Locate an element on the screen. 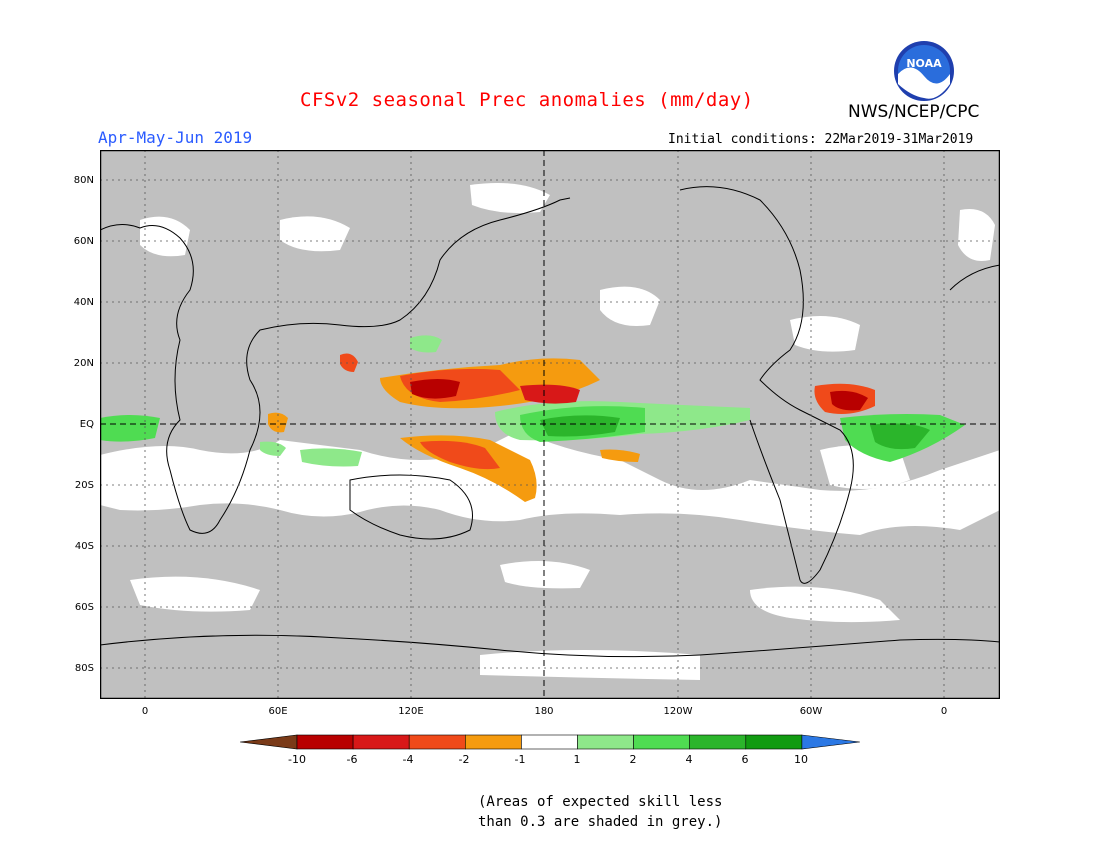 The image size is (1100, 850). legend-label: 10 is located at coordinates (801, 759).